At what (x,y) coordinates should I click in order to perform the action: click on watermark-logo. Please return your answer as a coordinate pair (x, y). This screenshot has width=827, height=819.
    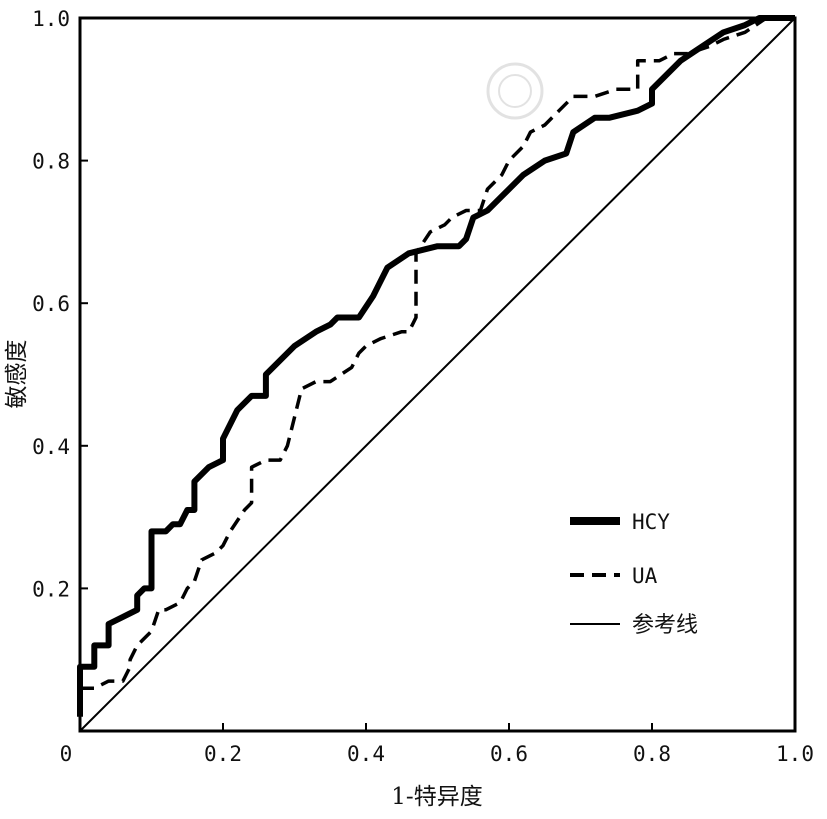
    Looking at the image, I should click on (515, 91).